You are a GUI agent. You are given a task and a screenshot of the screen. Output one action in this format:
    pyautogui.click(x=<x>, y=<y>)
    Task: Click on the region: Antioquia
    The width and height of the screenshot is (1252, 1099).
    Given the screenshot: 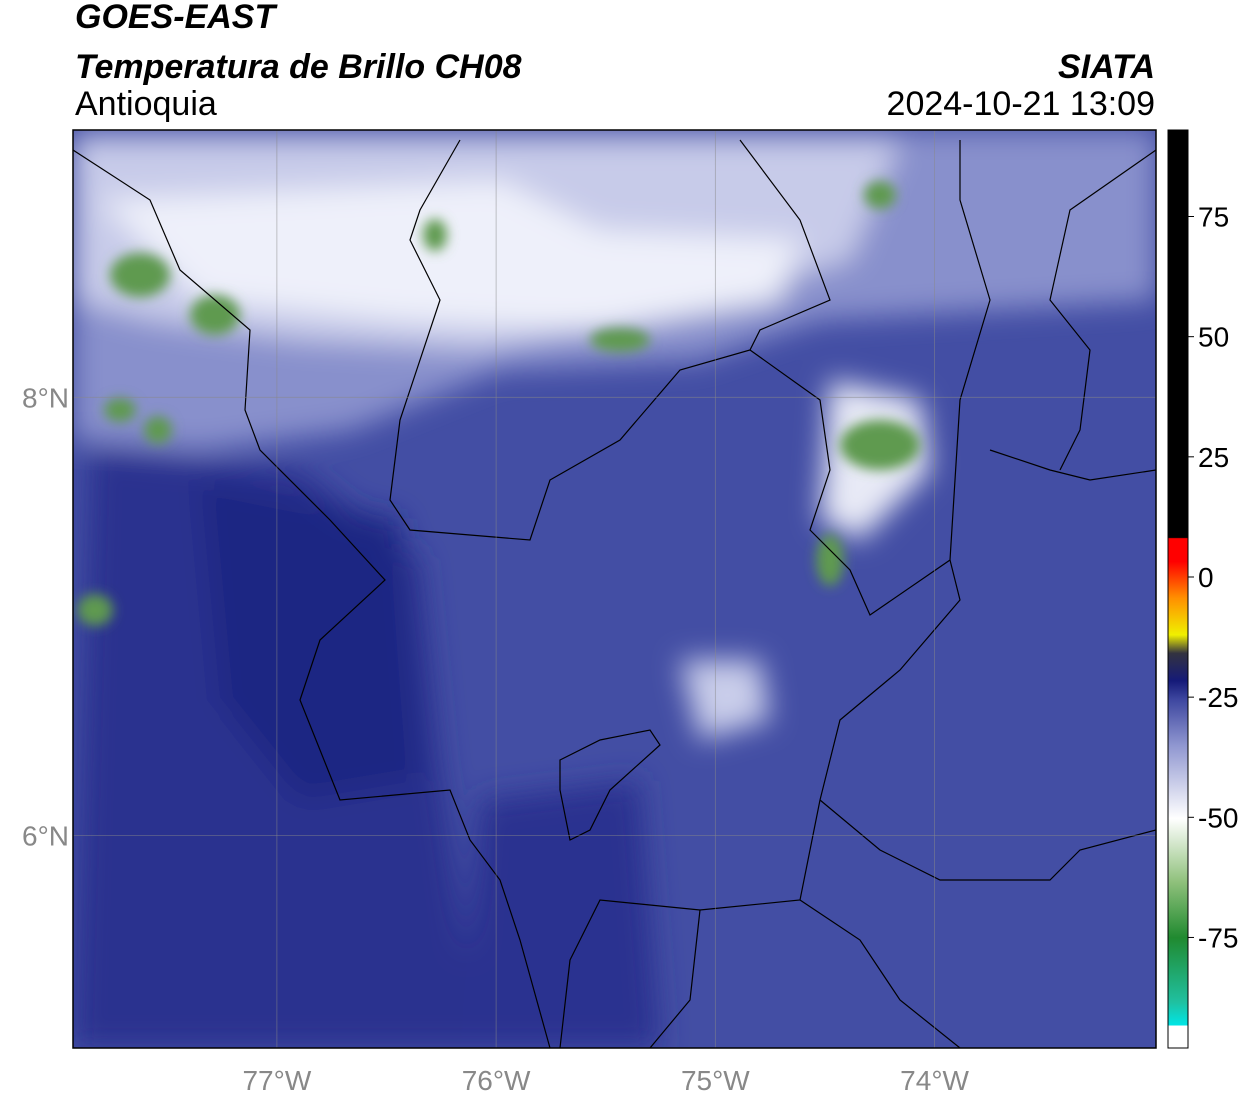 What is the action you would take?
    pyautogui.click(x=146, y=104)
    